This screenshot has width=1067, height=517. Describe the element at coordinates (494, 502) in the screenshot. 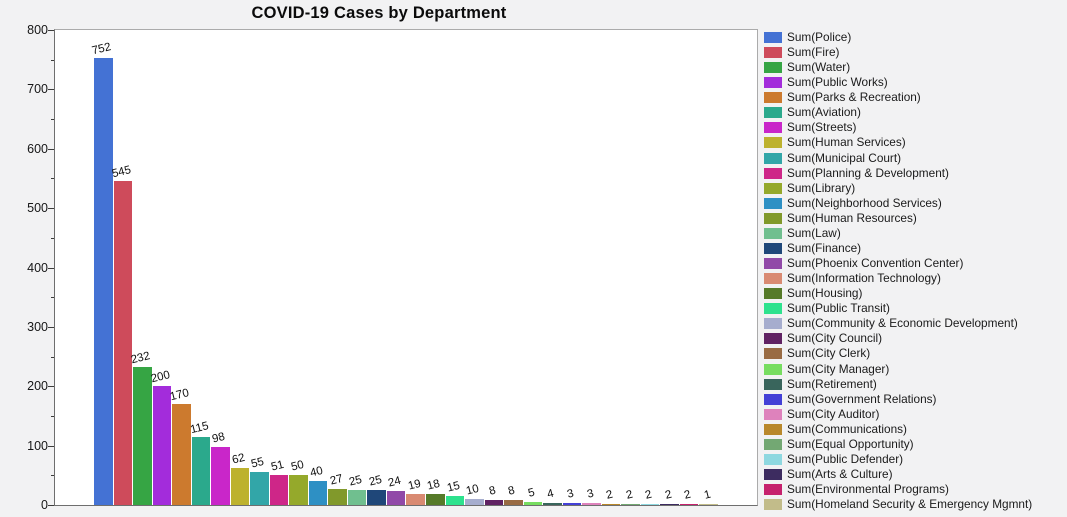

I see `bar-city-council` at that location.